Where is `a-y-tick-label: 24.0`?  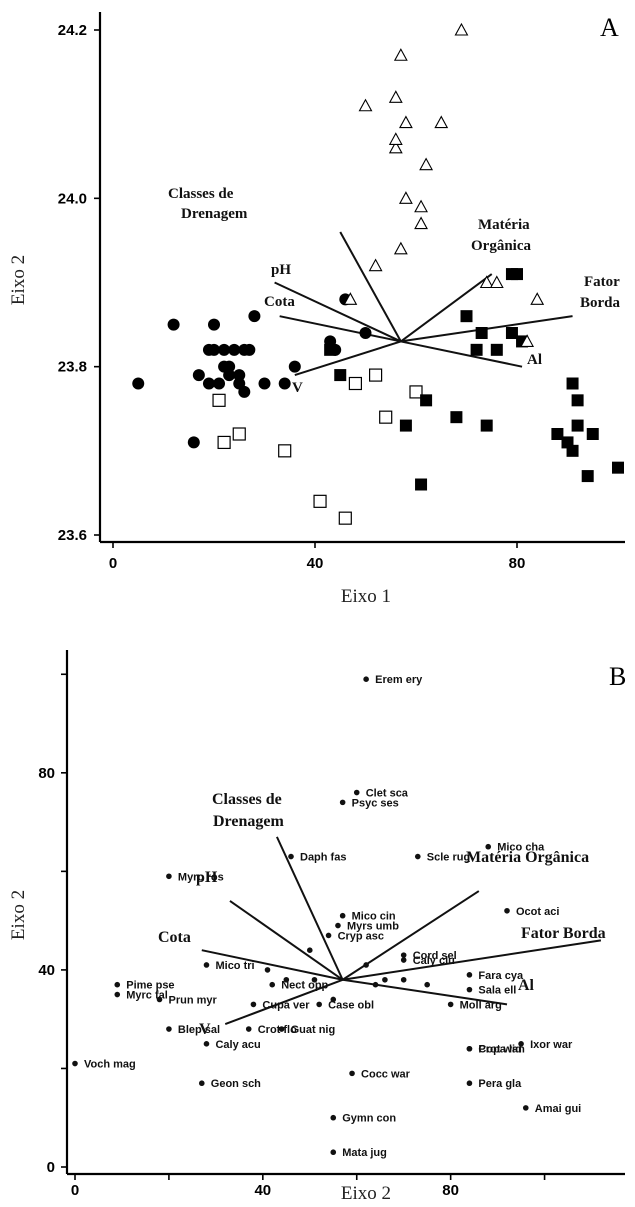 a-y-tick-label: 24.0 is located at coordinates (72, 198).